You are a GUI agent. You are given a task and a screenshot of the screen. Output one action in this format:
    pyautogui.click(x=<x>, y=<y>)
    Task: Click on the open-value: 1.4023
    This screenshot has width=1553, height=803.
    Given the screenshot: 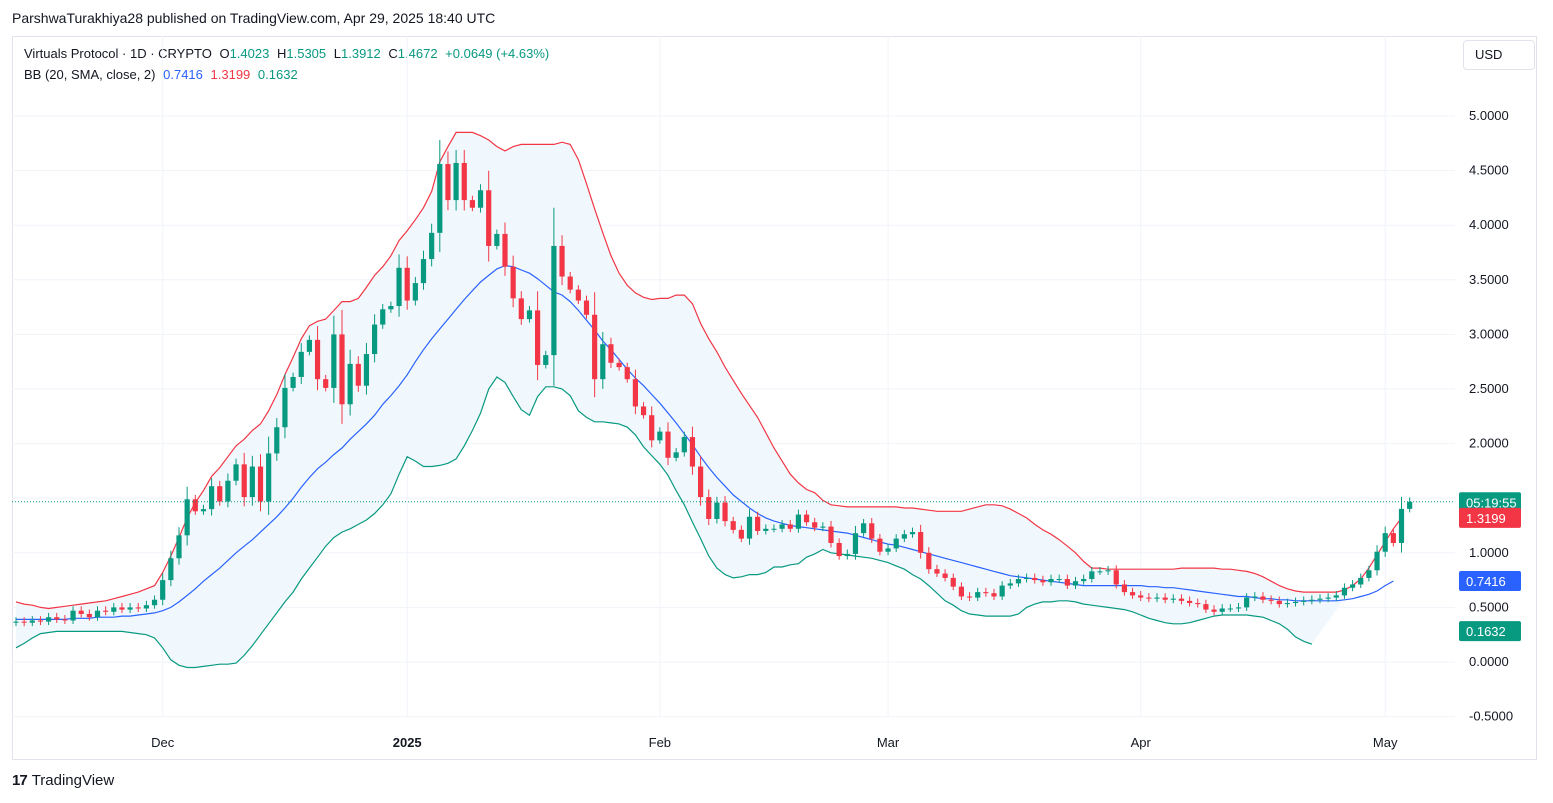 What is the action you would take?
    pyautogui.click(x=249, y=53)
    